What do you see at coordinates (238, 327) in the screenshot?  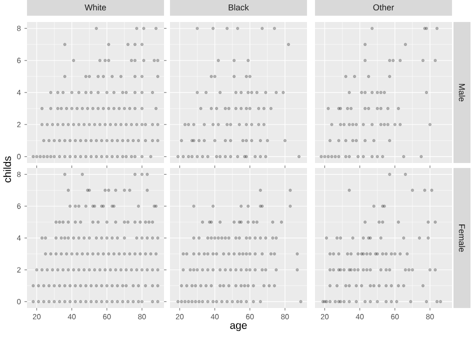 I see `x-axis-title: age` at bounding box center [238, 327].